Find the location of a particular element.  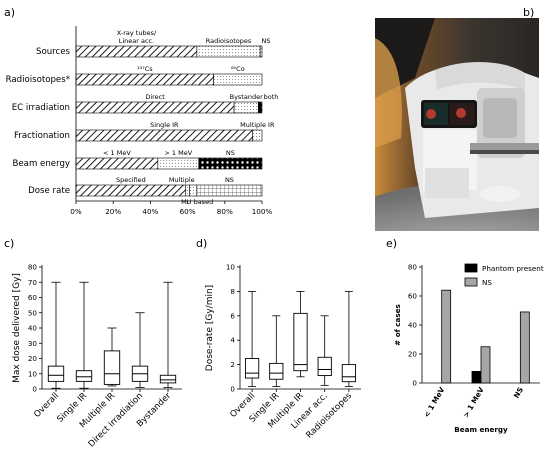

linac-illustration is located at coordinates (457, 124).